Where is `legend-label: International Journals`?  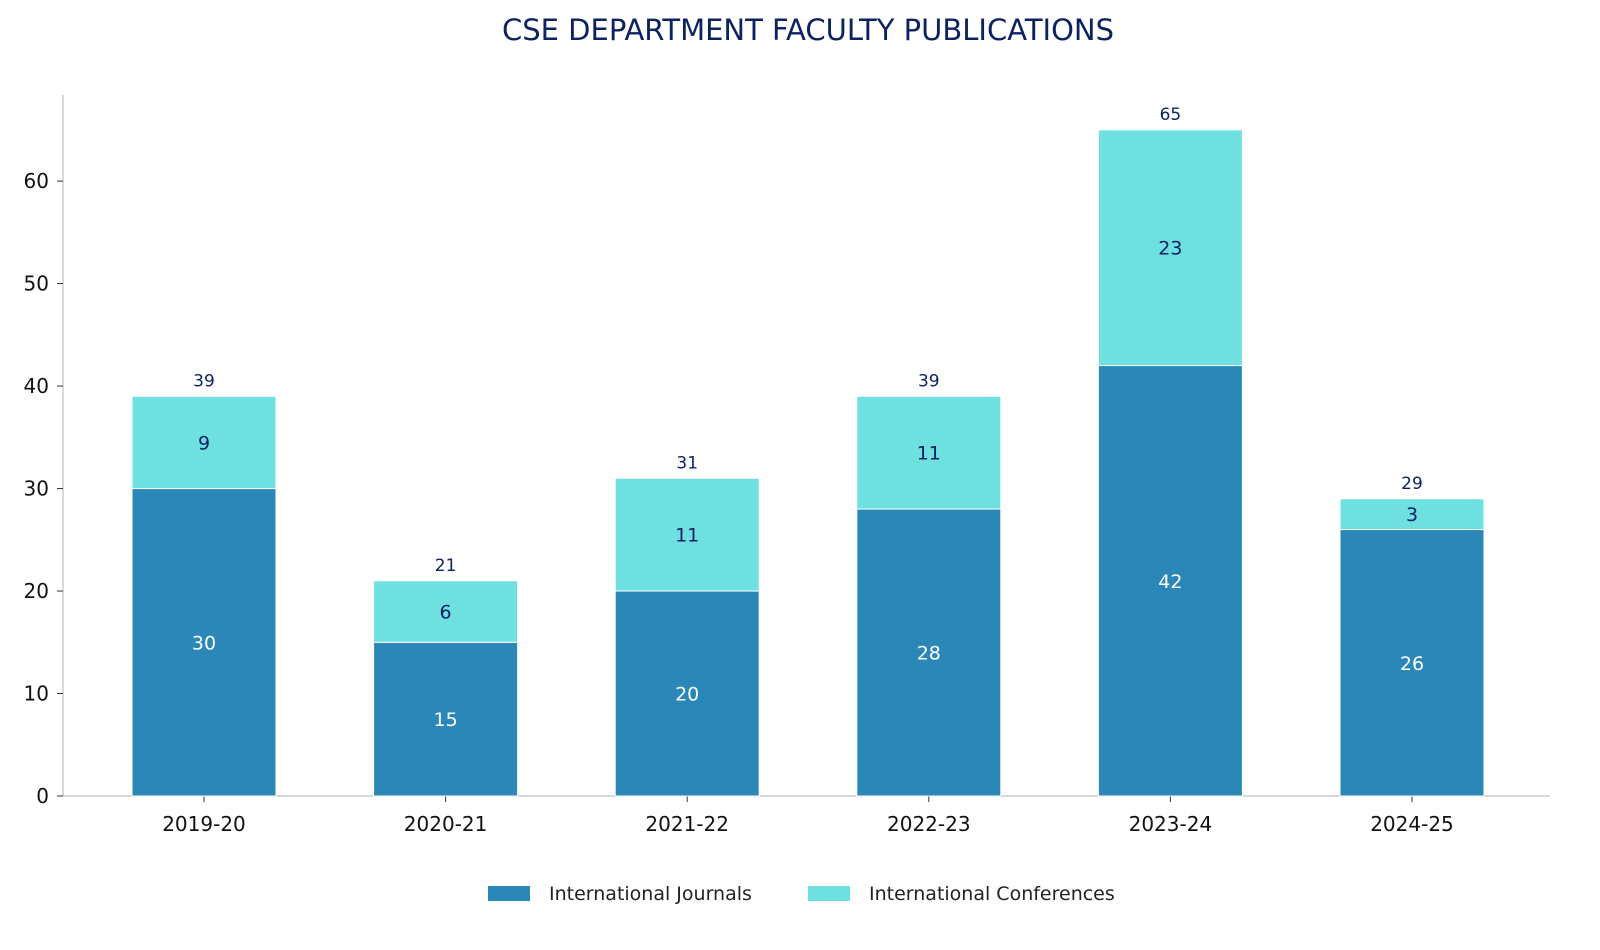 legend-label: International Journals is located at coordinates (650, 894).